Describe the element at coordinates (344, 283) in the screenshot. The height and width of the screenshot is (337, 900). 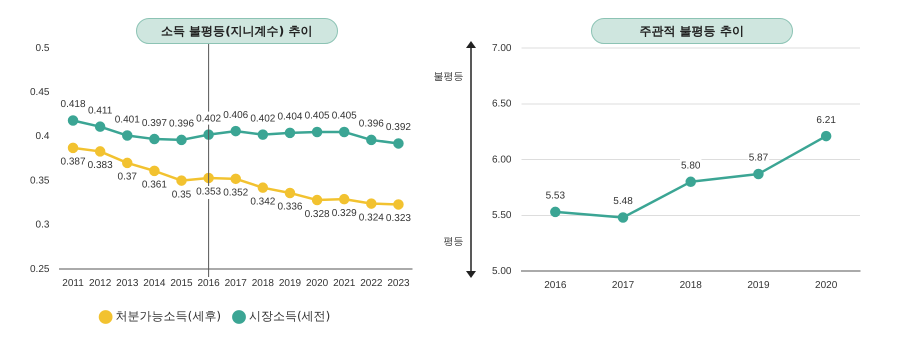
I see `x-tick-label: 2021` at that location.